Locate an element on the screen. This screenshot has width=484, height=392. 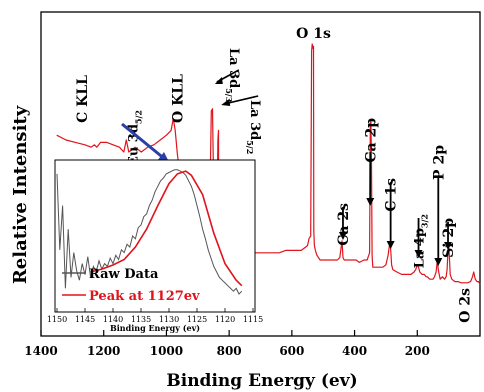
peak-annotation: O 1s is located at coordinates (313, 34).